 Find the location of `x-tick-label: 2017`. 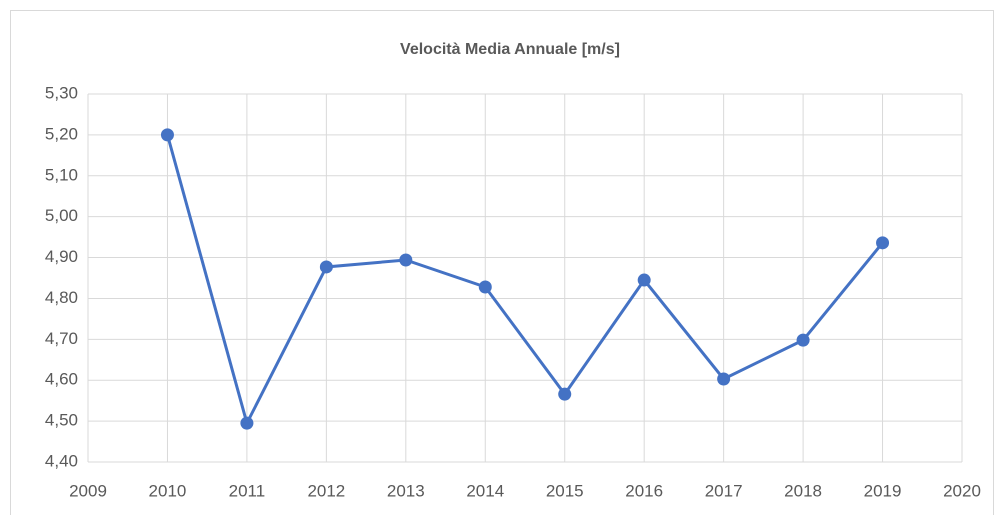

x-tick-label: 2017 is located at coordinates (724, 490).